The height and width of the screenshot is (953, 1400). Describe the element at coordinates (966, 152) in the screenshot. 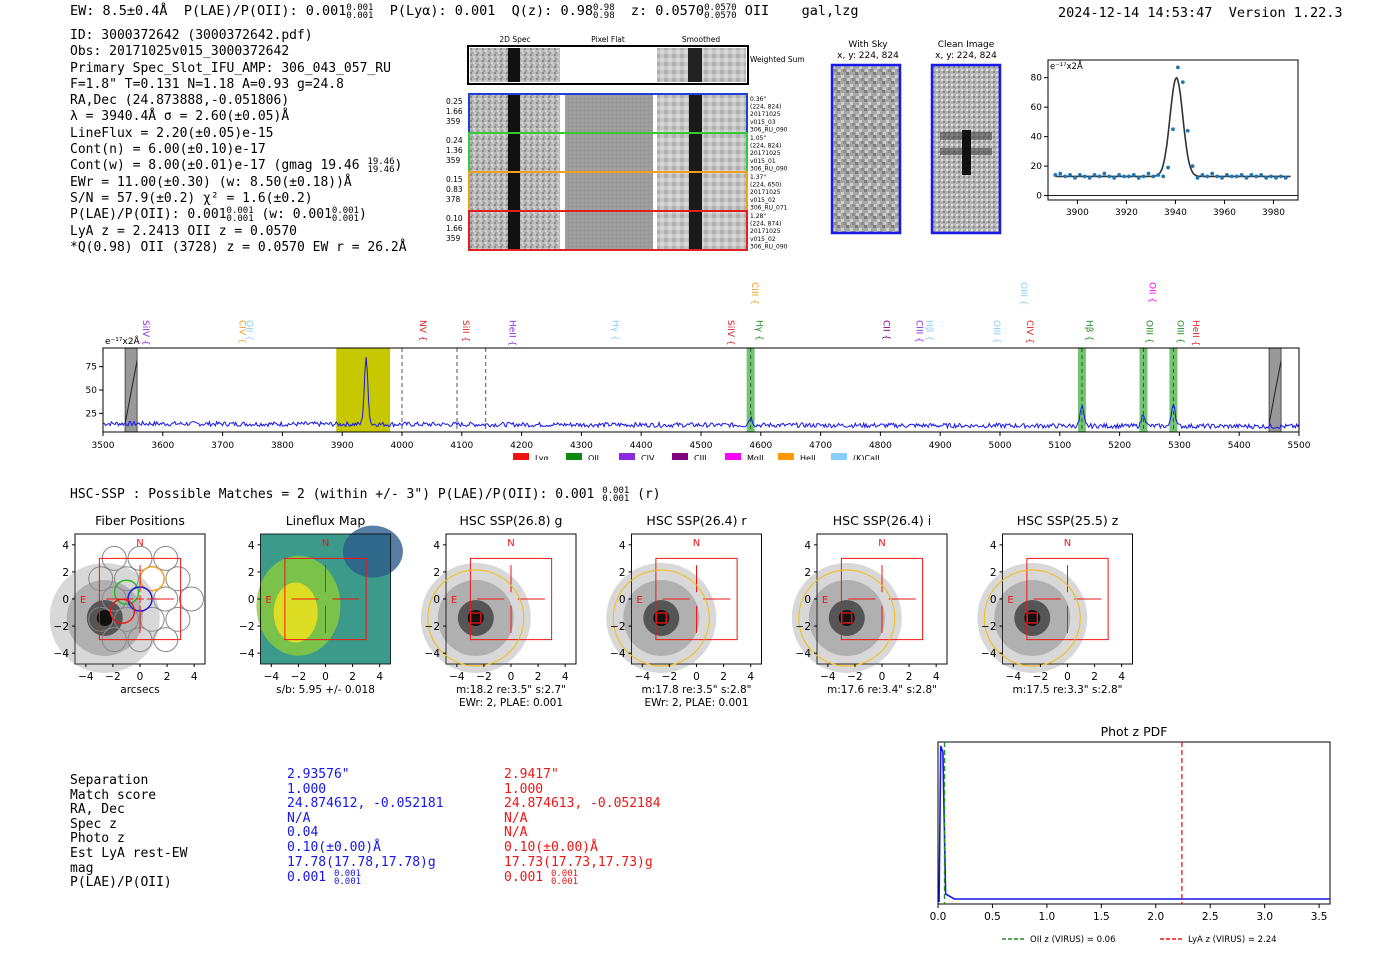

I see `clean-image-source` at that location.